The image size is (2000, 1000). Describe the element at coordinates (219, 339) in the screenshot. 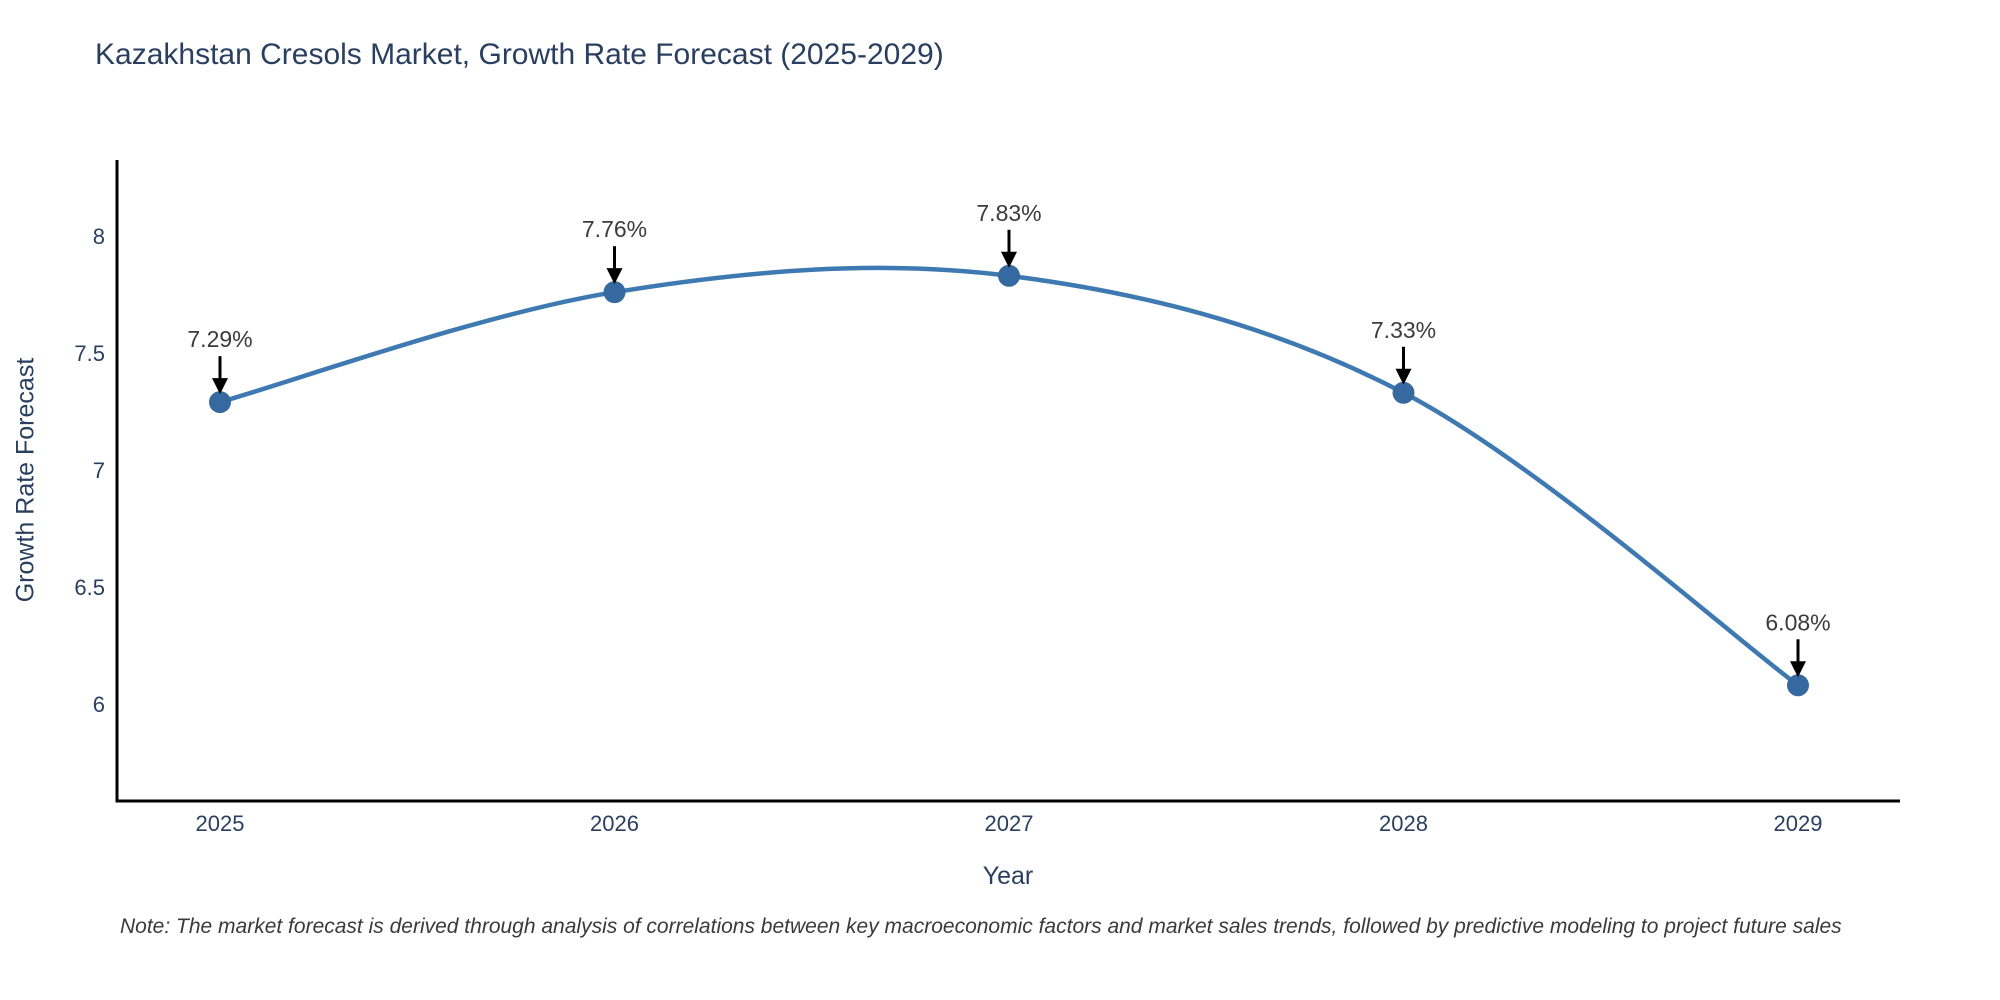

I see `point-label: 7.29%` at that location.